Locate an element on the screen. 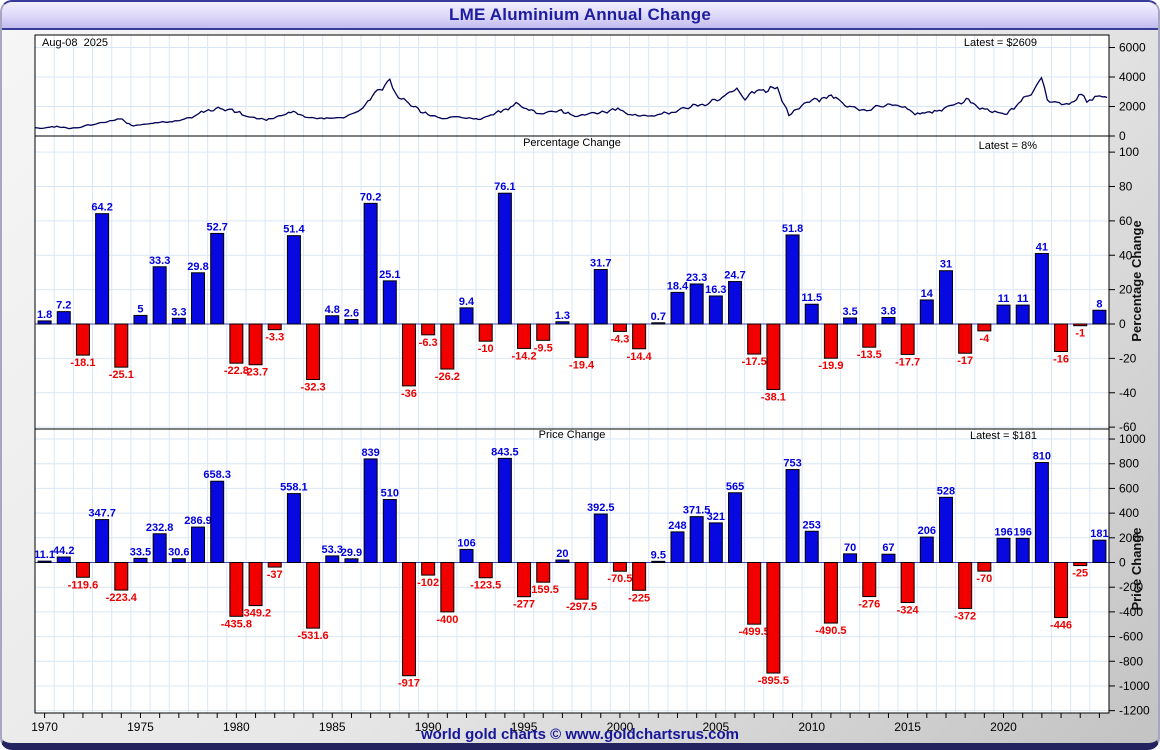 The width and height of the screenshot is (1160, 750). bar-label-2018: -372 is located at coordinates (965, 616).